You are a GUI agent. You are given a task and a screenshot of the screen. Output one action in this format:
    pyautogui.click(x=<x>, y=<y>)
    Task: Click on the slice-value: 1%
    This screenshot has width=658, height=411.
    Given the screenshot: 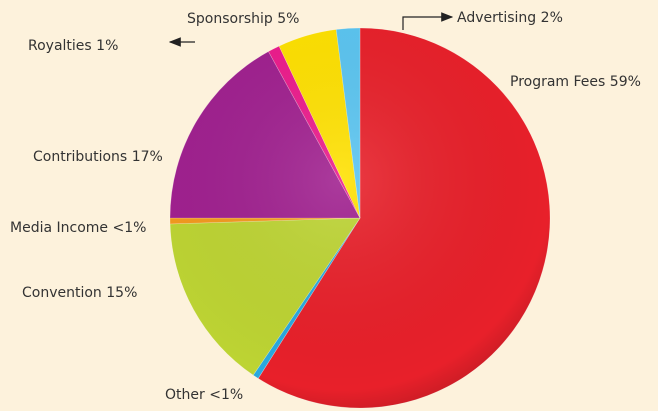 What is the action you would take?
    pyautogui.click(x=107, y=46)
    